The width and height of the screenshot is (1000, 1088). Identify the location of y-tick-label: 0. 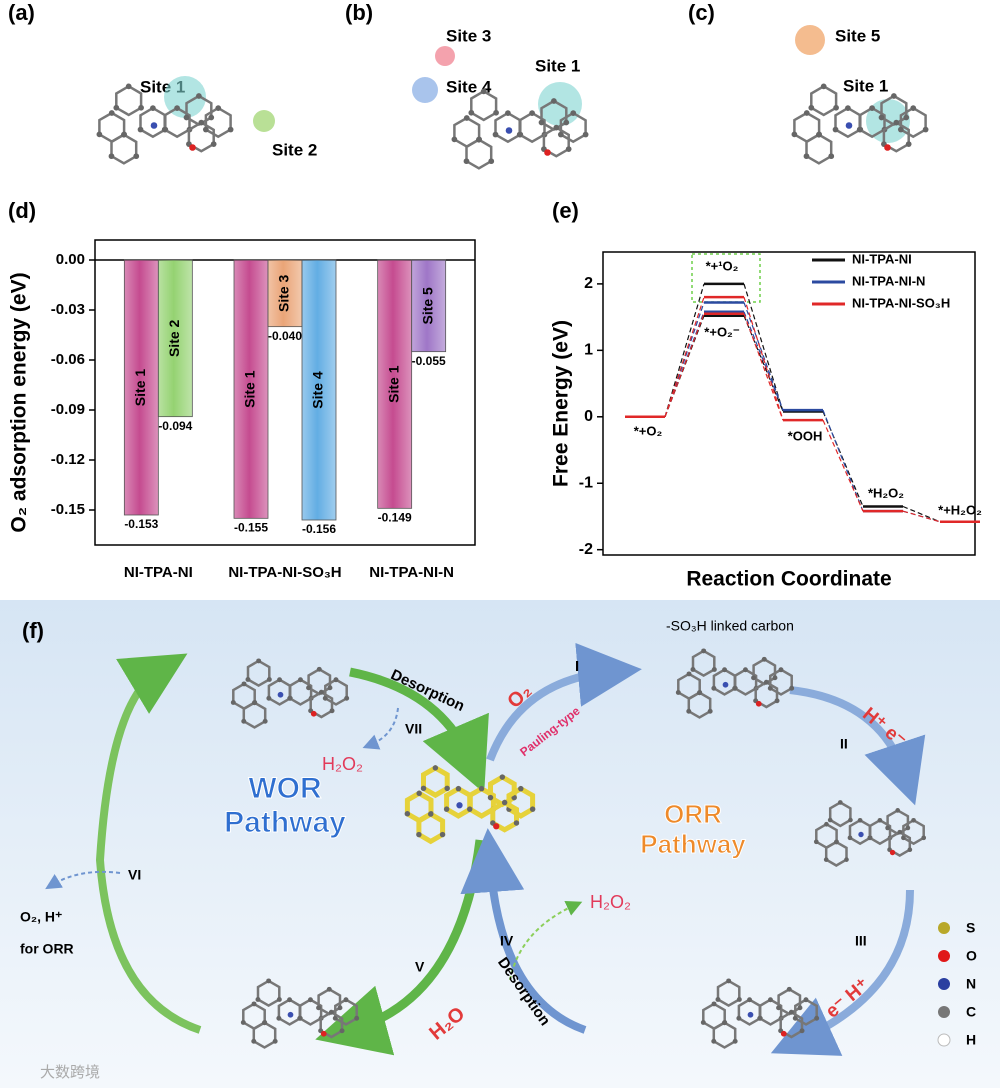
(588, 416).